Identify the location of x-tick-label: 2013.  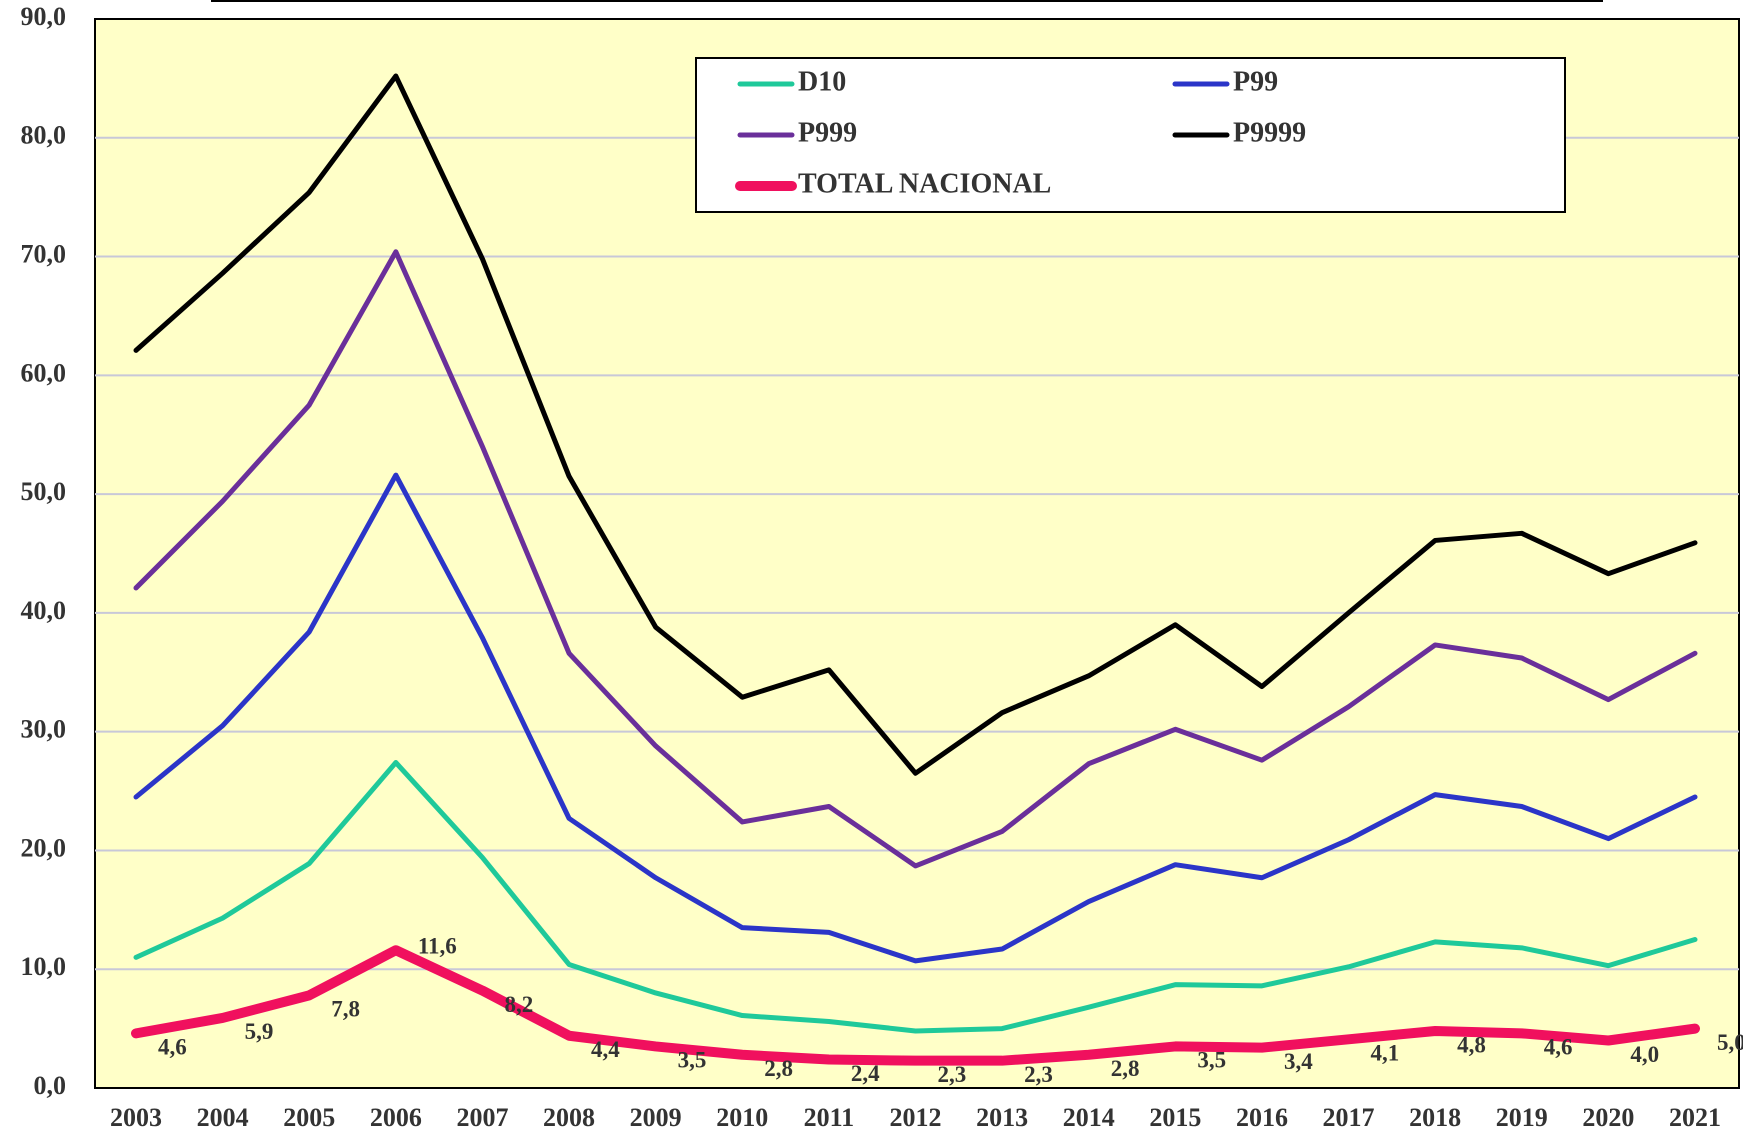
(1002, 1117).